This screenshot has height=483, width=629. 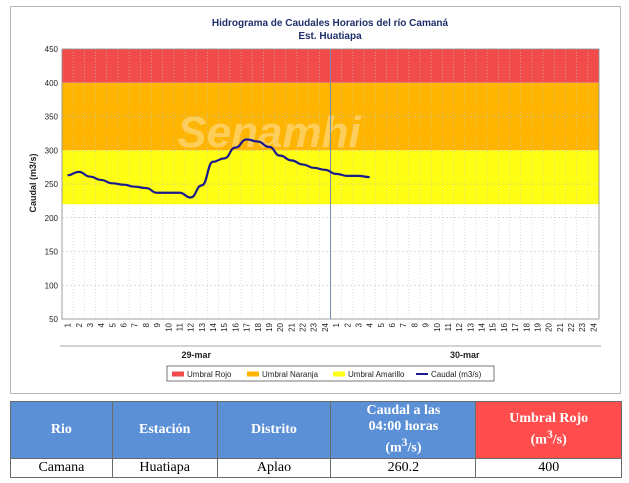 I want to click on x-tick-label-10: 11, so click(x=179, y=326).